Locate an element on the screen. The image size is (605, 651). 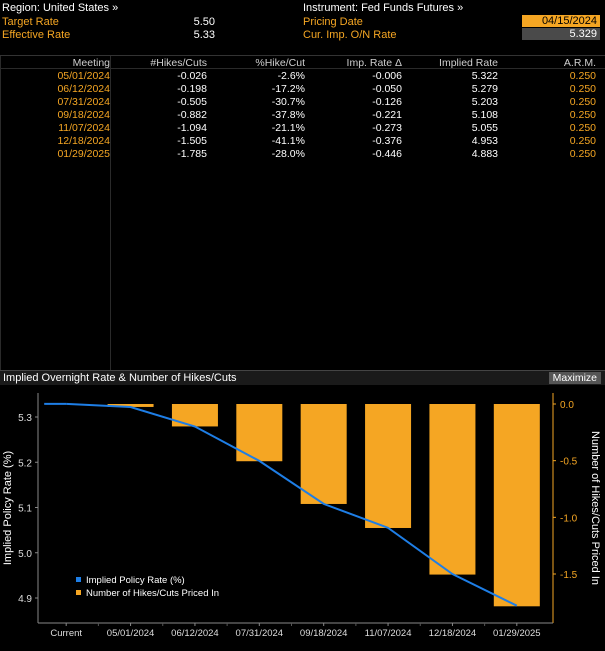
right-axis-label: Number of Hikes/Cuts Priced In is located at coordinates (595, 508).